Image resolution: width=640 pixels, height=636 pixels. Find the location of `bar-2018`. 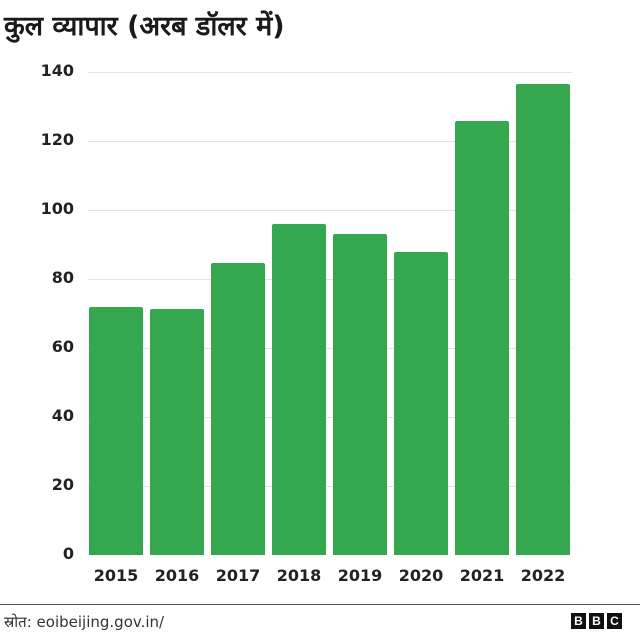

bar-2018 is located at coordinates (299, 389).